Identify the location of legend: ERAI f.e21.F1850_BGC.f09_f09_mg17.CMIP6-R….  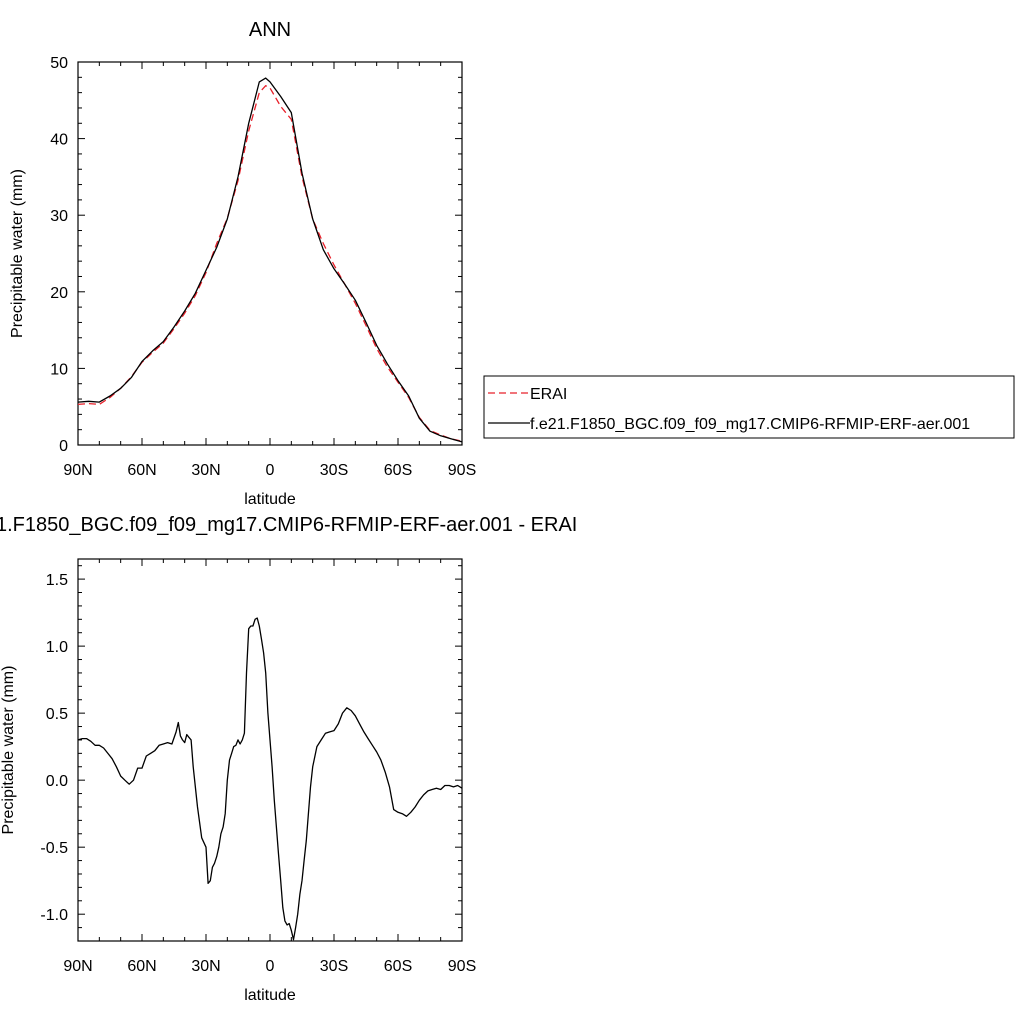
(749, 407).